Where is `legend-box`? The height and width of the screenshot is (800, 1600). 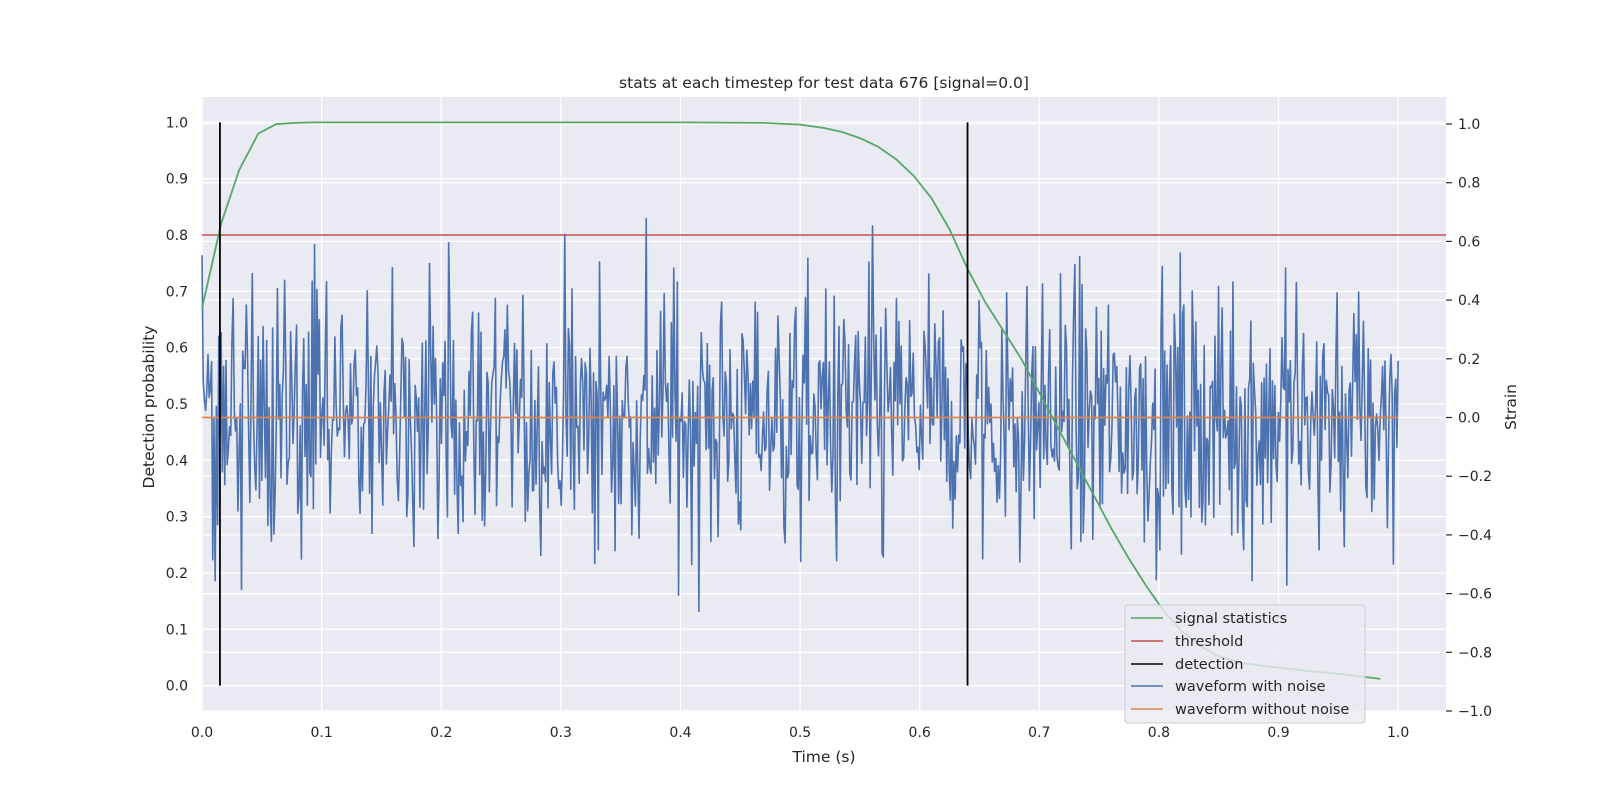
legend-box is located at coordinates (1245, 664).